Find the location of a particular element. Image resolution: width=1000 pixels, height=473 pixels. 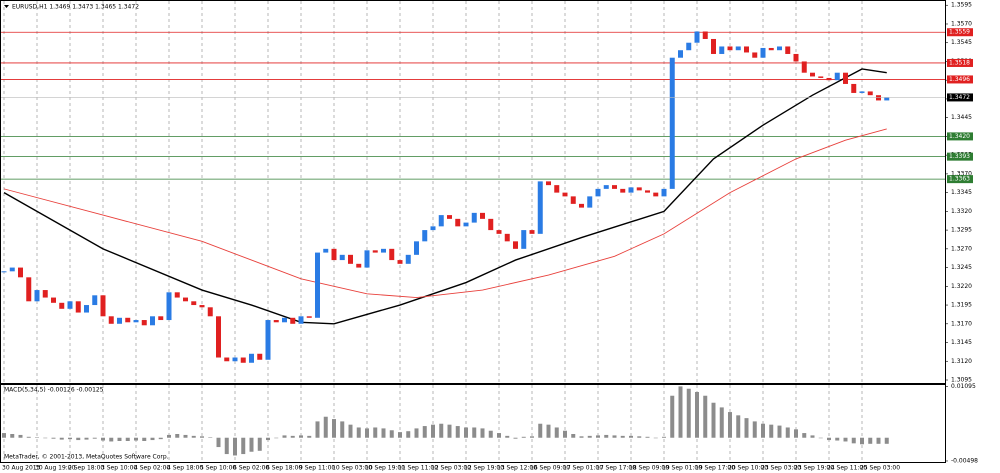

x-tick-label: 2 Sep 18:00 is located at coordinates (86, 468).